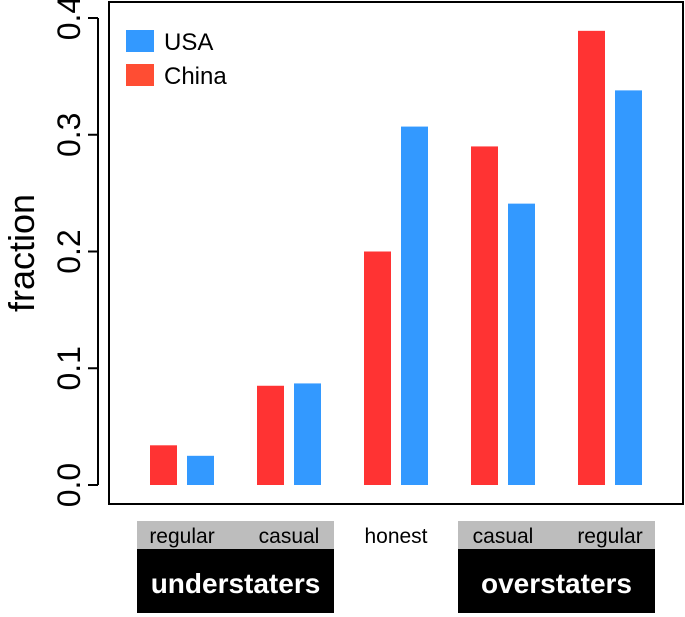 This screenshot has height=617, width=685. Describe the element at coordinates (69, 368) in the screenshot. I see `y-tick-label: 0.1` at that location.